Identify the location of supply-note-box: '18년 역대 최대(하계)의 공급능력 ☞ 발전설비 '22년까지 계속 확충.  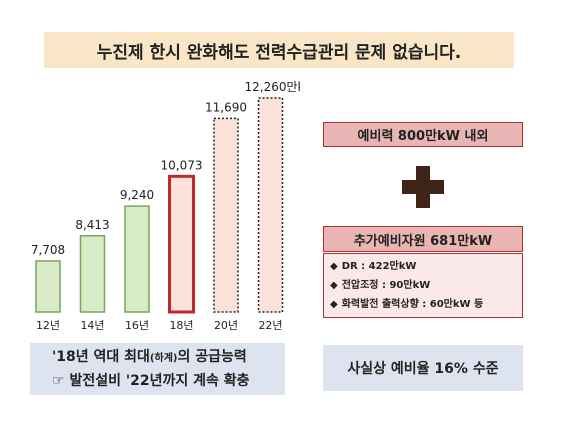
(157, 369).